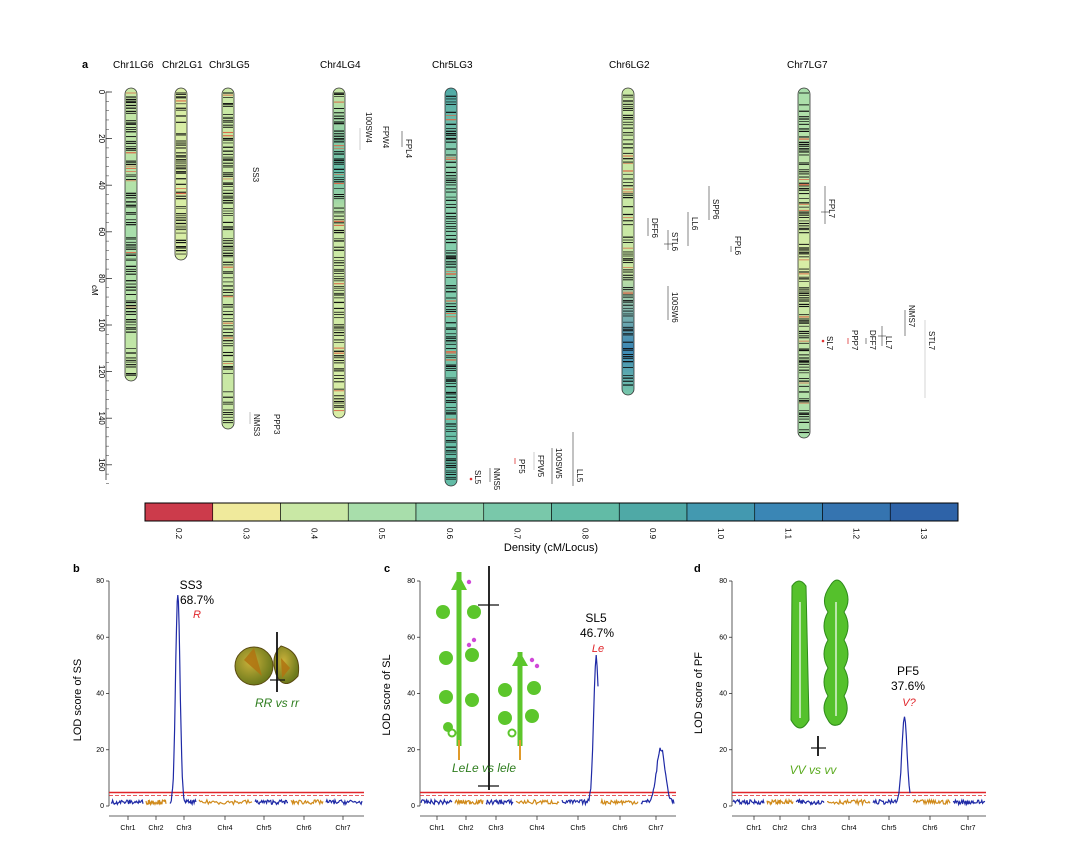  I want to click on qtl-label: SS3, so click(255, 175).